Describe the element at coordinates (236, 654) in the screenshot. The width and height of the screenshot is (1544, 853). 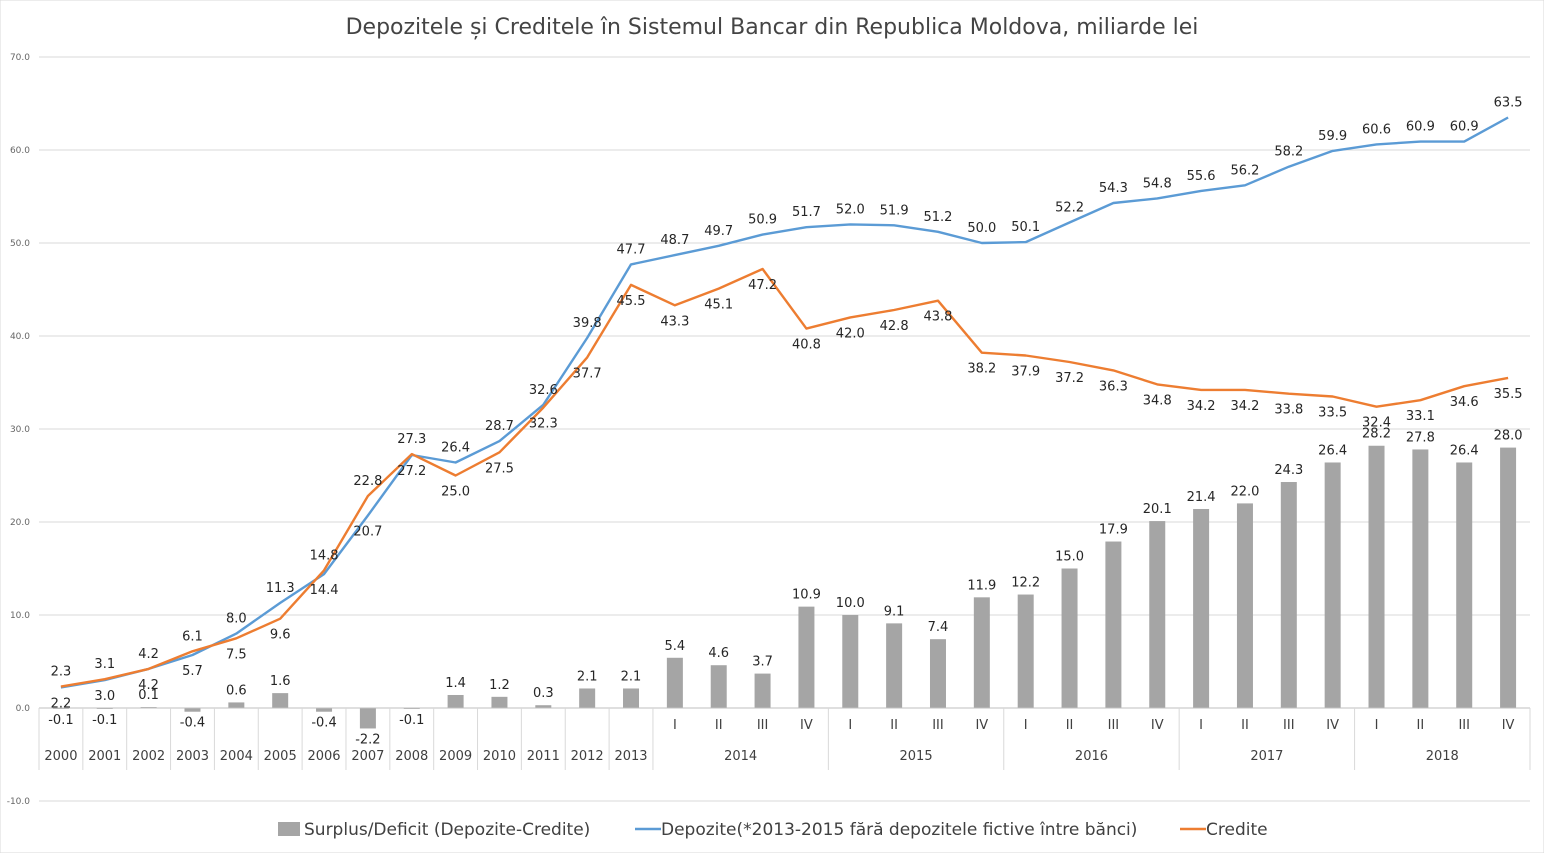
I see `credite-data-label: 7.5` at that location.